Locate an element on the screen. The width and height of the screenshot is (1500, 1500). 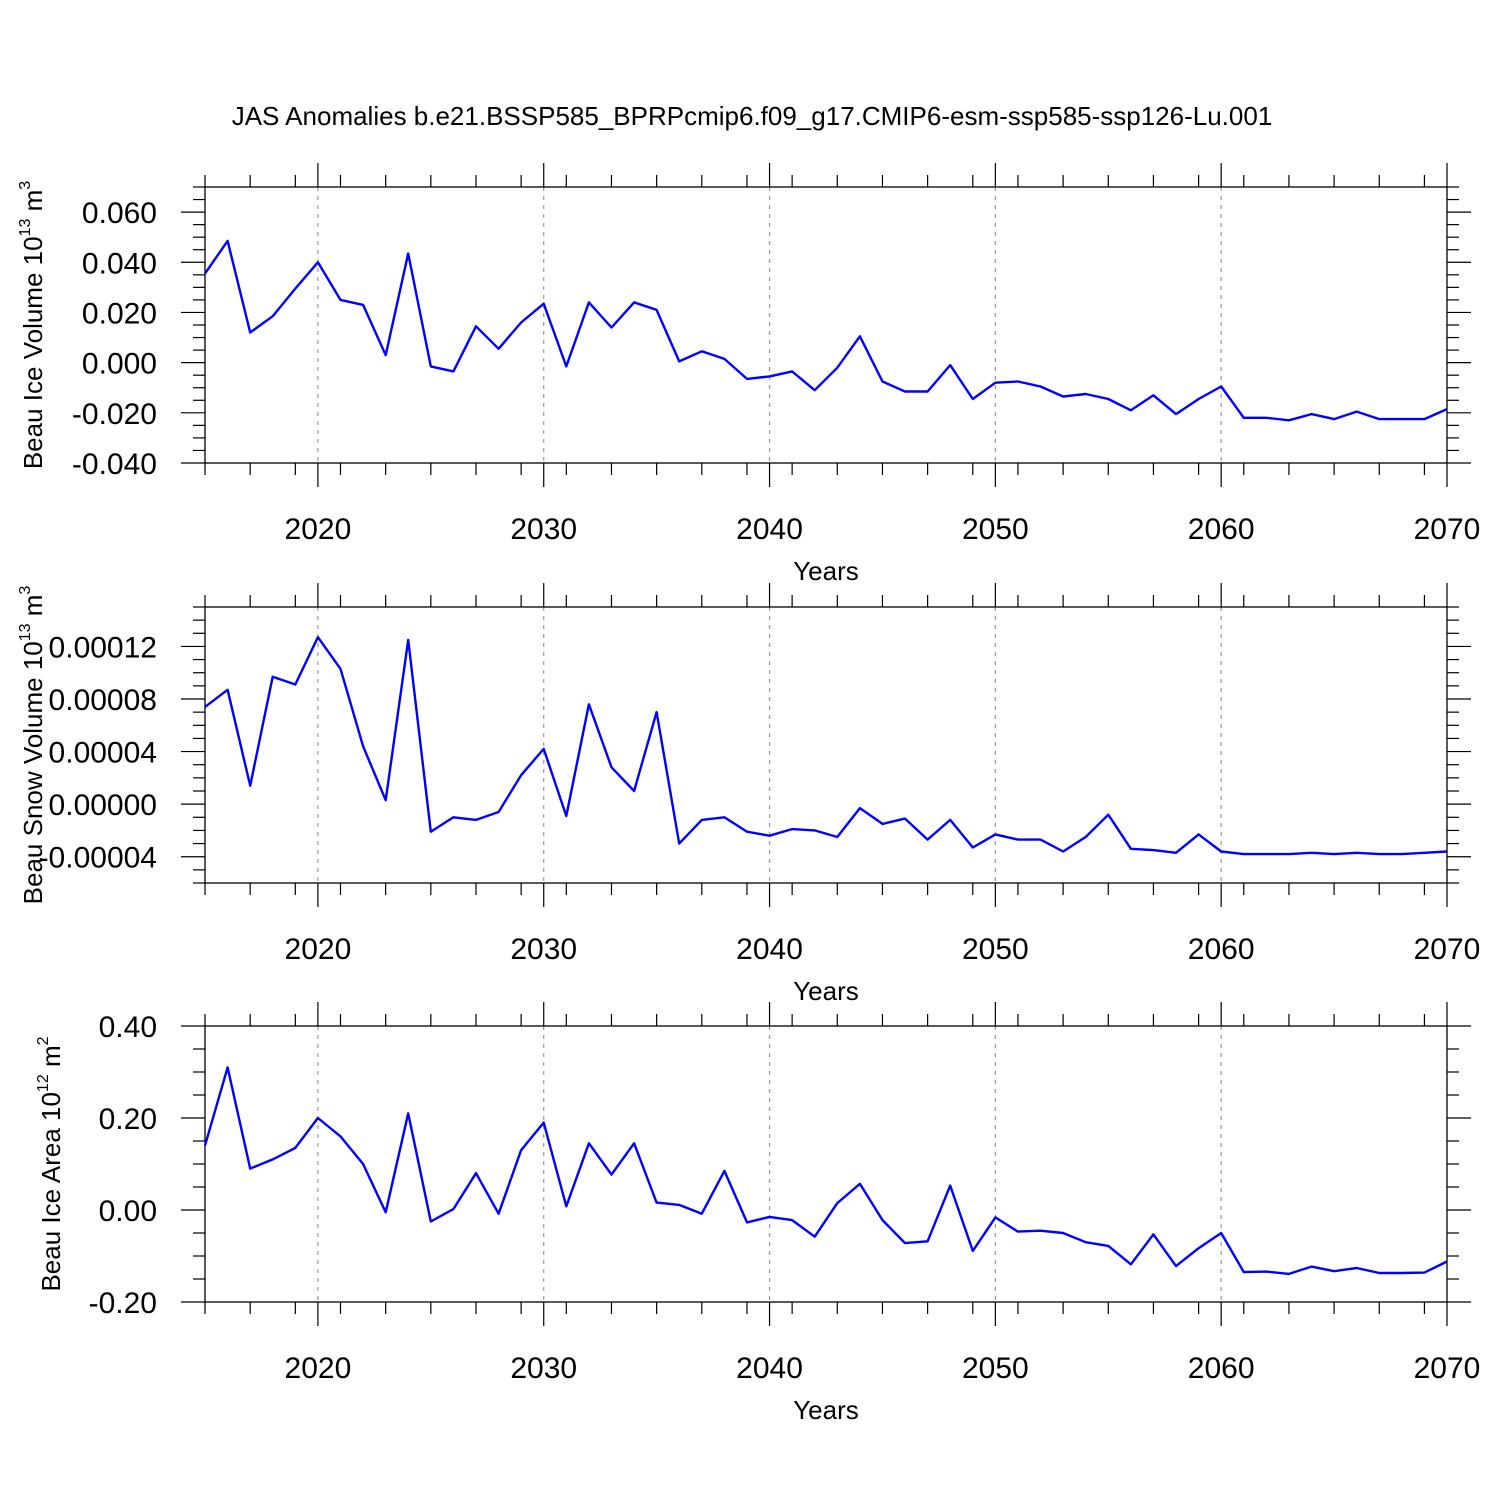
y-tick-label: -0.00004 is located at coordinates (98, 858).